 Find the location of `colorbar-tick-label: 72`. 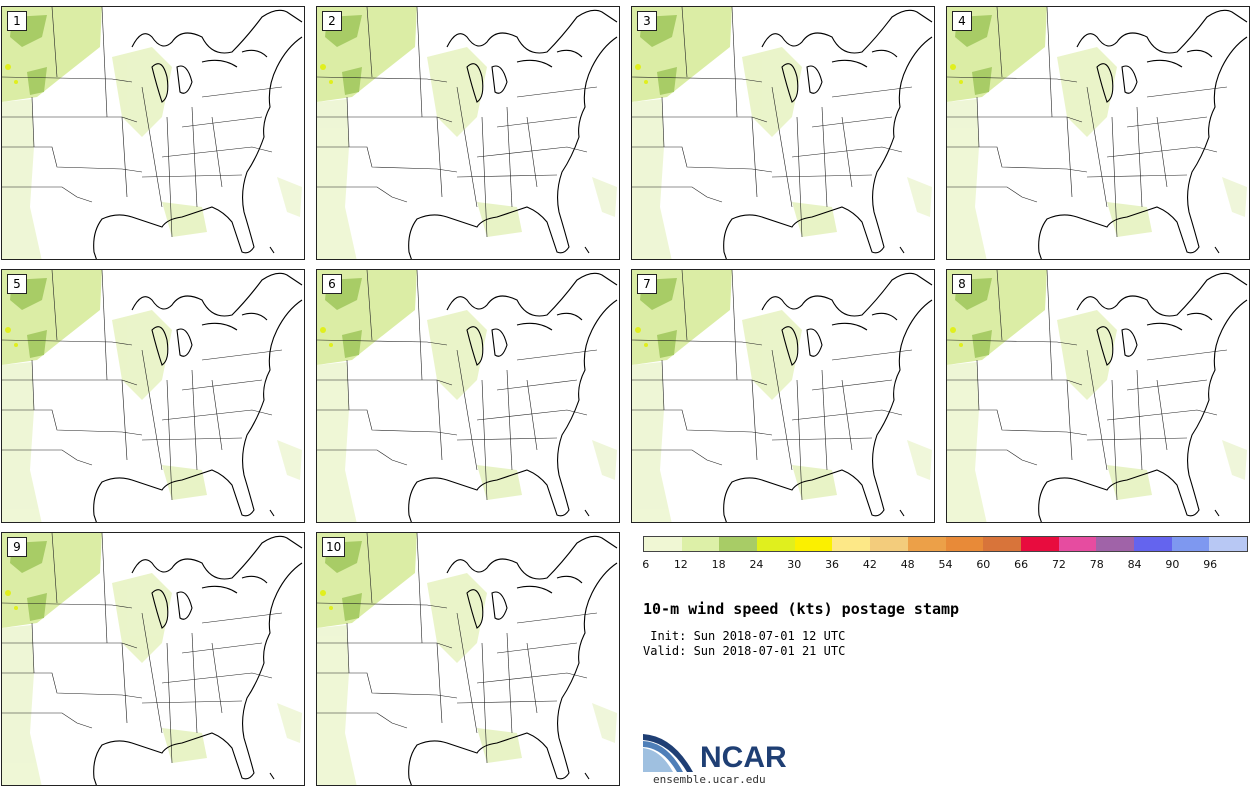

colorbar-tick-label: 72 is located at coordinates (1058, 564).